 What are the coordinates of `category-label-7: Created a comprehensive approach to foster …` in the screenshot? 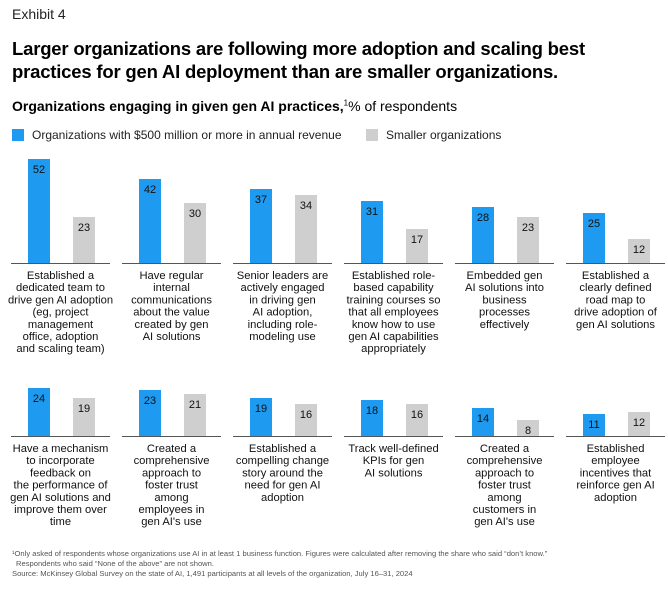 It's located at (172, 485).